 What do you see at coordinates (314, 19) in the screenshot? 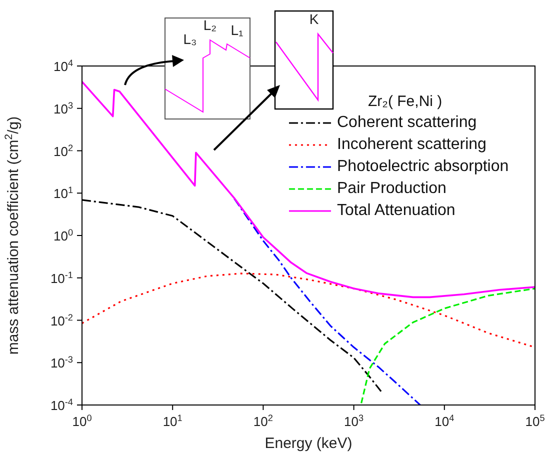
I see `text: K` at bounding box center [314, 19].